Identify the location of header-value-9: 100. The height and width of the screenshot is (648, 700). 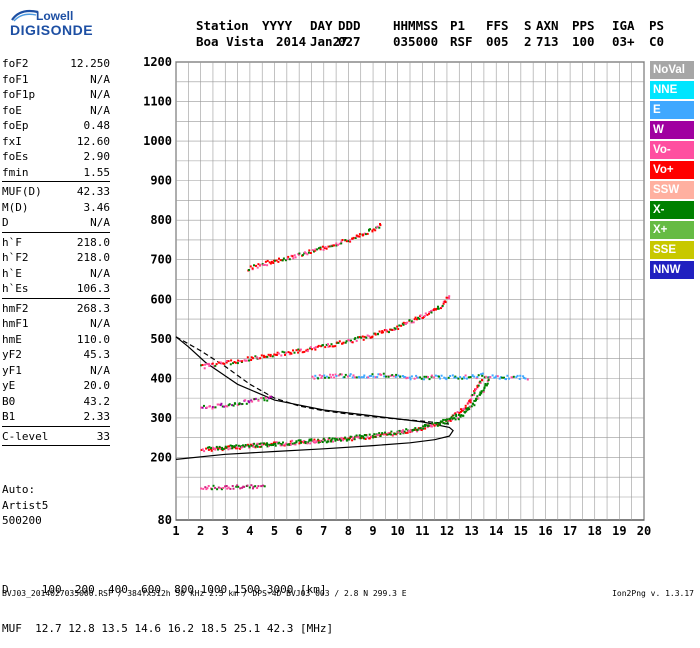
(583, 41).